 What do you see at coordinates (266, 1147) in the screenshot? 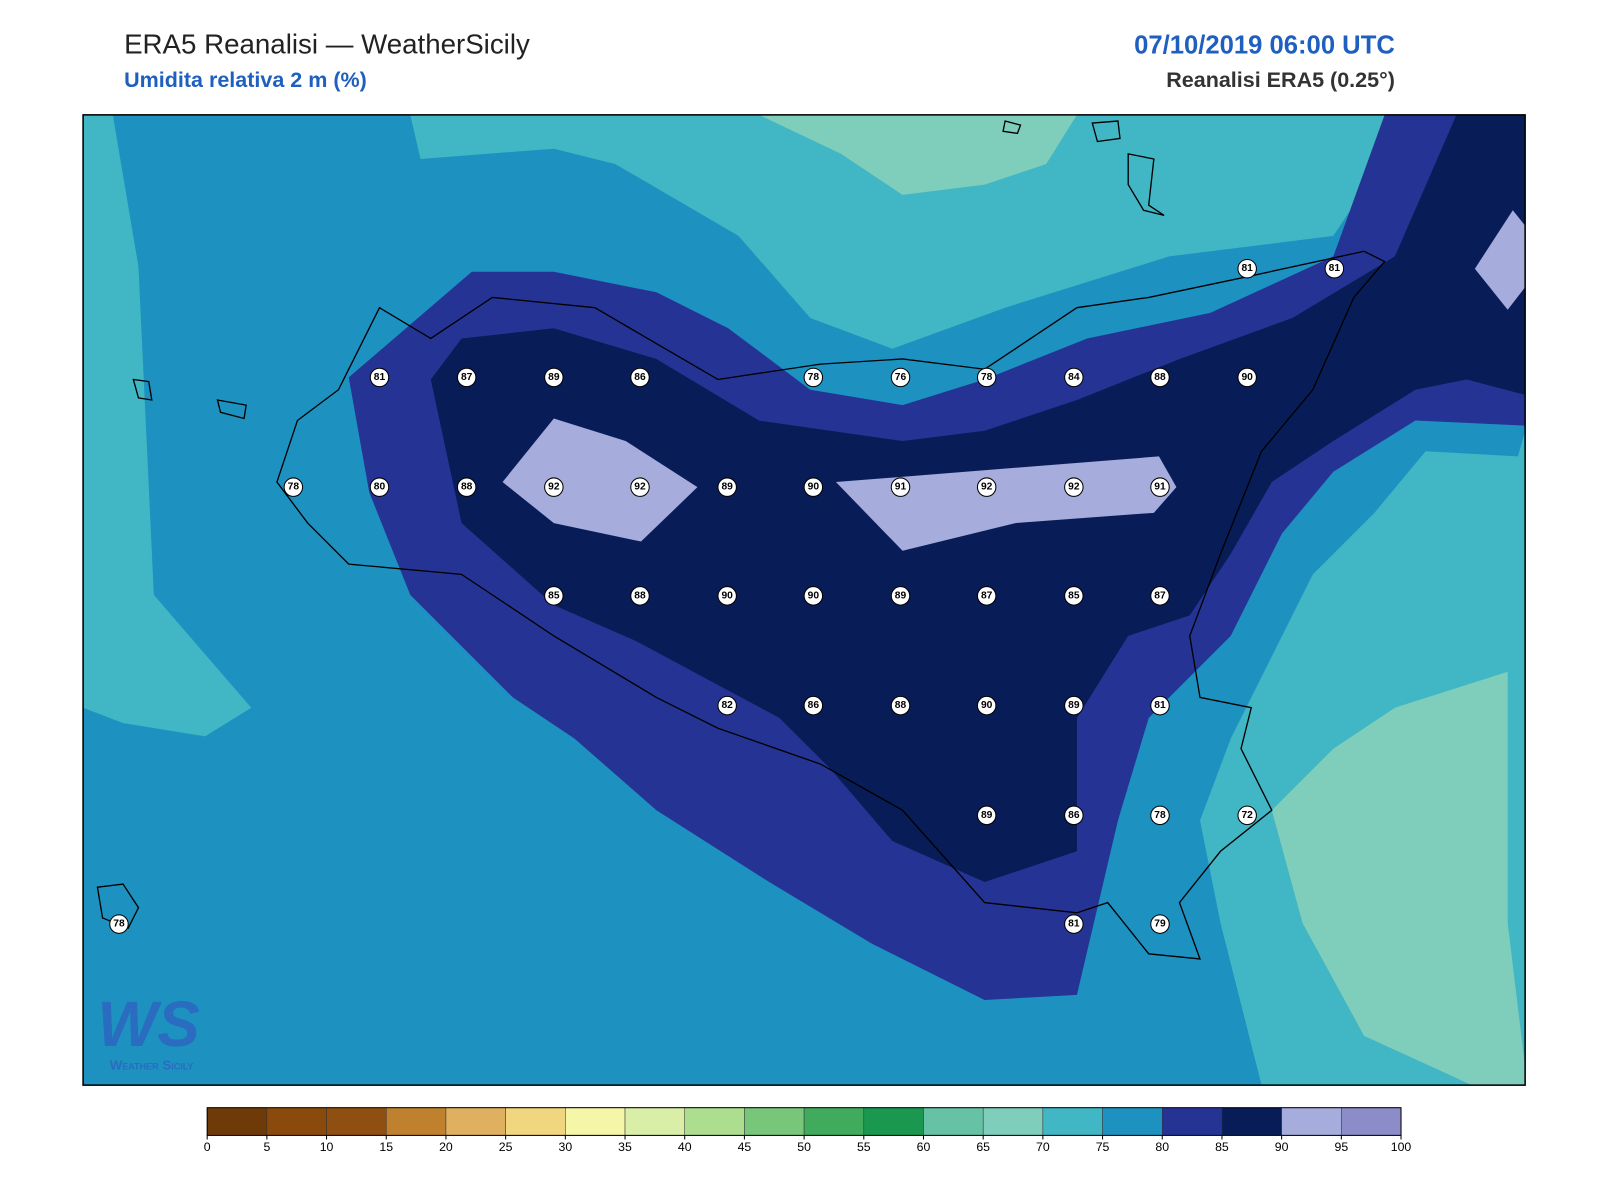
I see `colorbar-label: 5` at bounding box center [266, 1147].